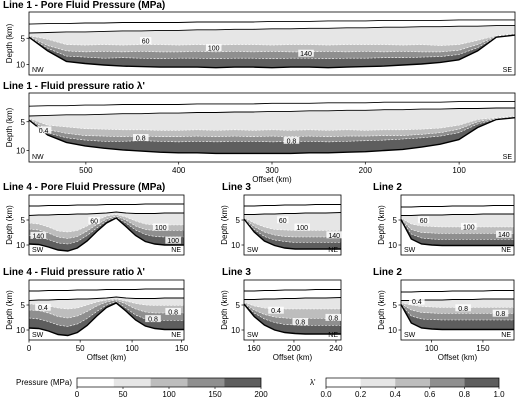 The width and height of the screenshot is (520, 401). What do you see at coordinates (142, 388) in the screenshot?
I see `colorbar-pbar: 0 50 100 150 200 Pressure (MPa)` at bounding box center [142, 388].